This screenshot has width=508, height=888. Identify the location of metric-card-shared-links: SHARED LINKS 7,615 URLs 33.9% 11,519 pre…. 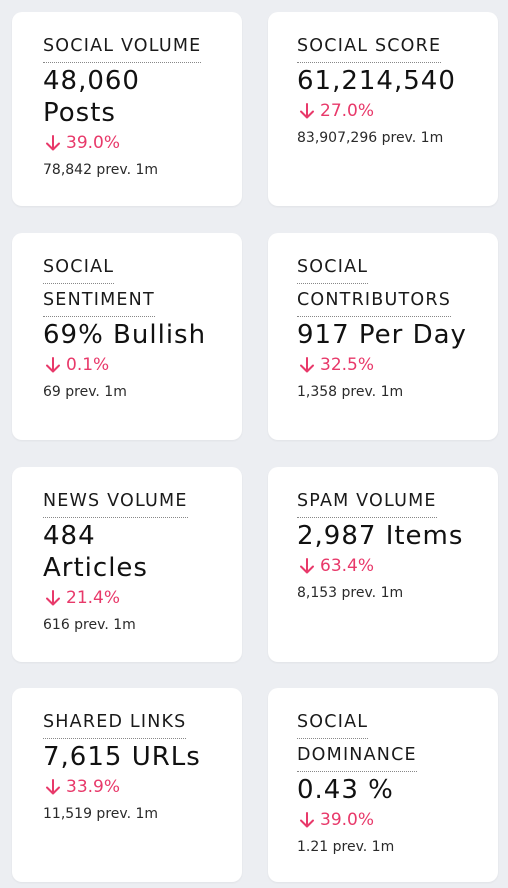
(127, 785).